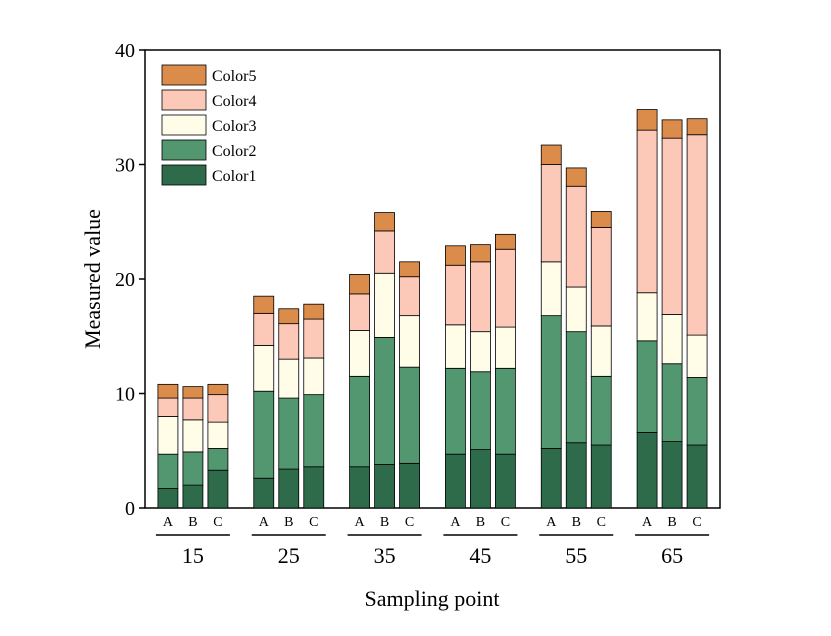 The image size is (831, 636). What do you see at coordinates (576, 555) in the screenshot?
I see `group-label: 55` at bounding box center [576, 555].